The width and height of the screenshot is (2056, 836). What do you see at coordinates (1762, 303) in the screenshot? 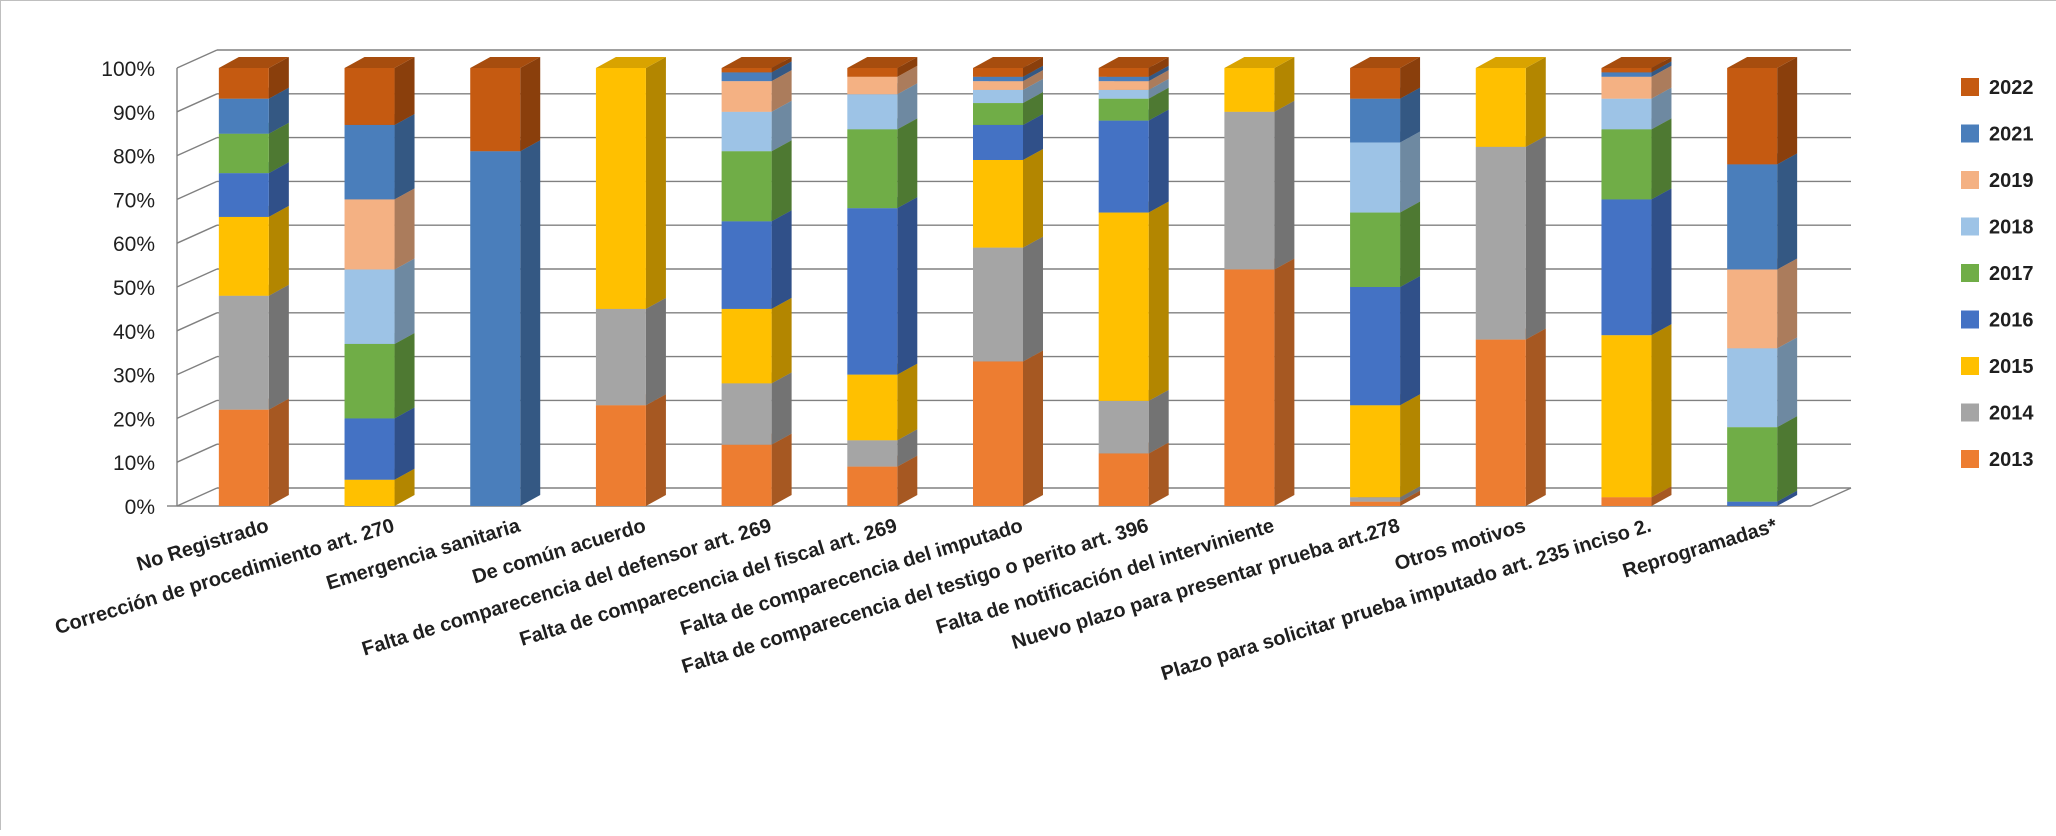
I see `bar-segment-2019` at bounding box center [1762, 303].